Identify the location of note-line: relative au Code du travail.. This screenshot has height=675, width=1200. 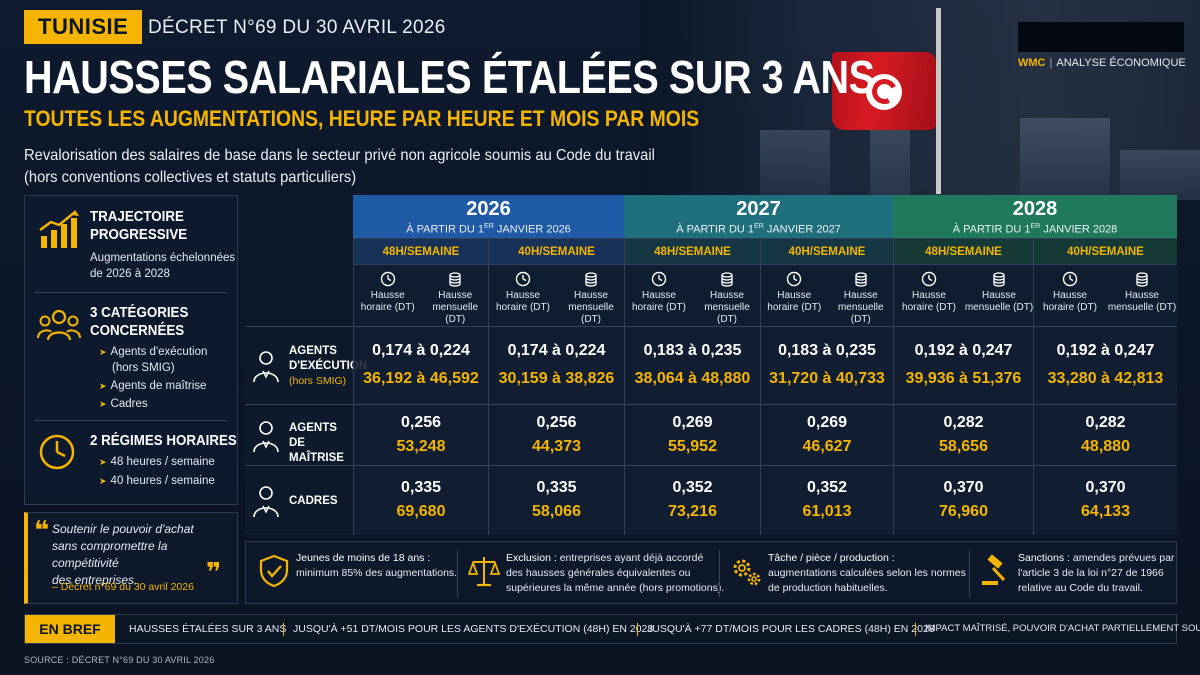
(1080, 588).